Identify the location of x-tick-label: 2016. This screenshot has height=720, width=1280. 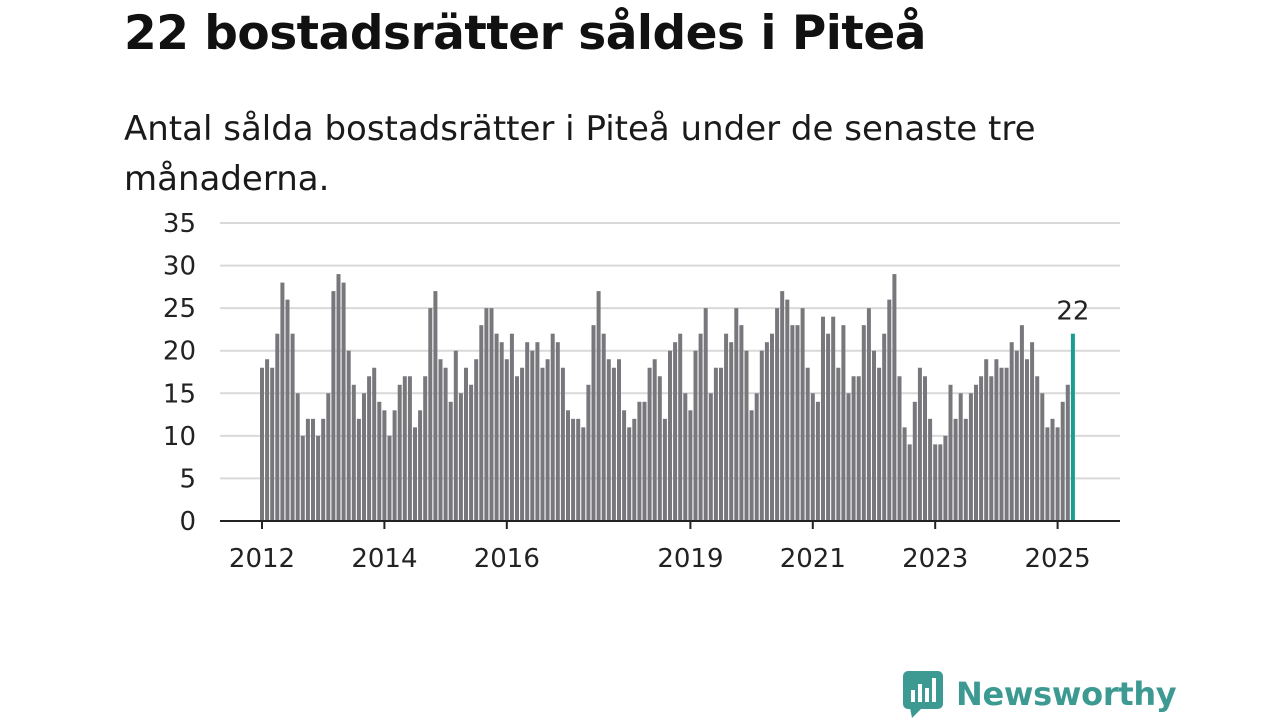
(507, 559).